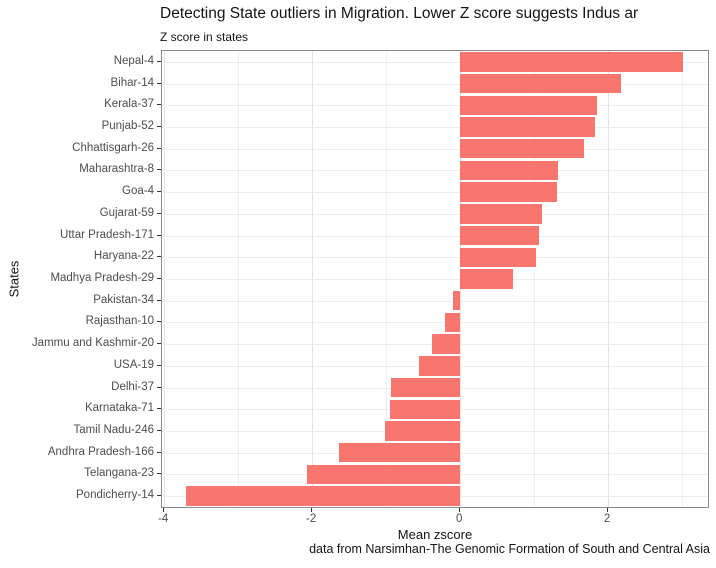  Describe the element at coordinates (113, 147) in the screenshot. I see `y-axis-label: Chhattisgarh-26` at that location.